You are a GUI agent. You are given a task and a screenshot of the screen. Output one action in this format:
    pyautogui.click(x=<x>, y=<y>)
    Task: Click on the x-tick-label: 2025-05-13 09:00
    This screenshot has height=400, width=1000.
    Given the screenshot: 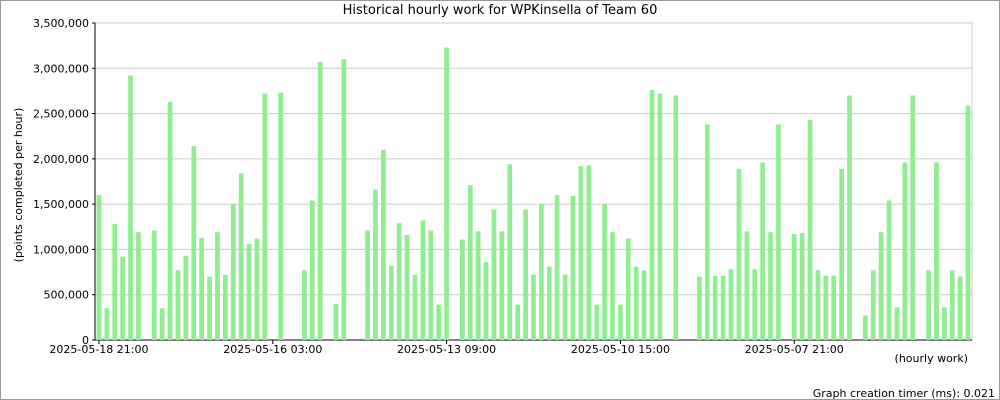 What is the action you would take?
    pyautogui.click(x=446, y=349)
    